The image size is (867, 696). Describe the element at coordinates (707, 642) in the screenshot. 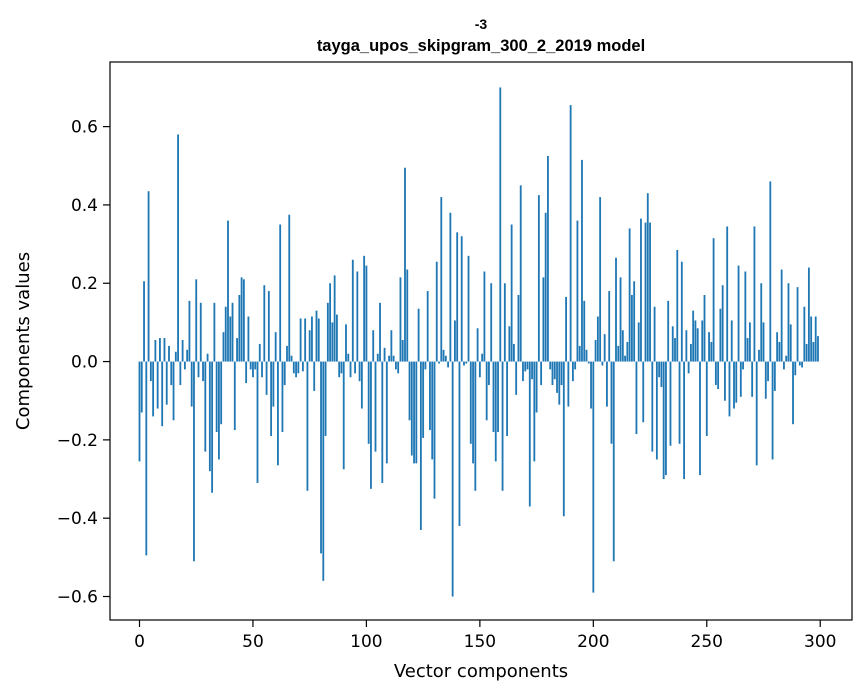

I see `x-tick-label: 250` at that location.